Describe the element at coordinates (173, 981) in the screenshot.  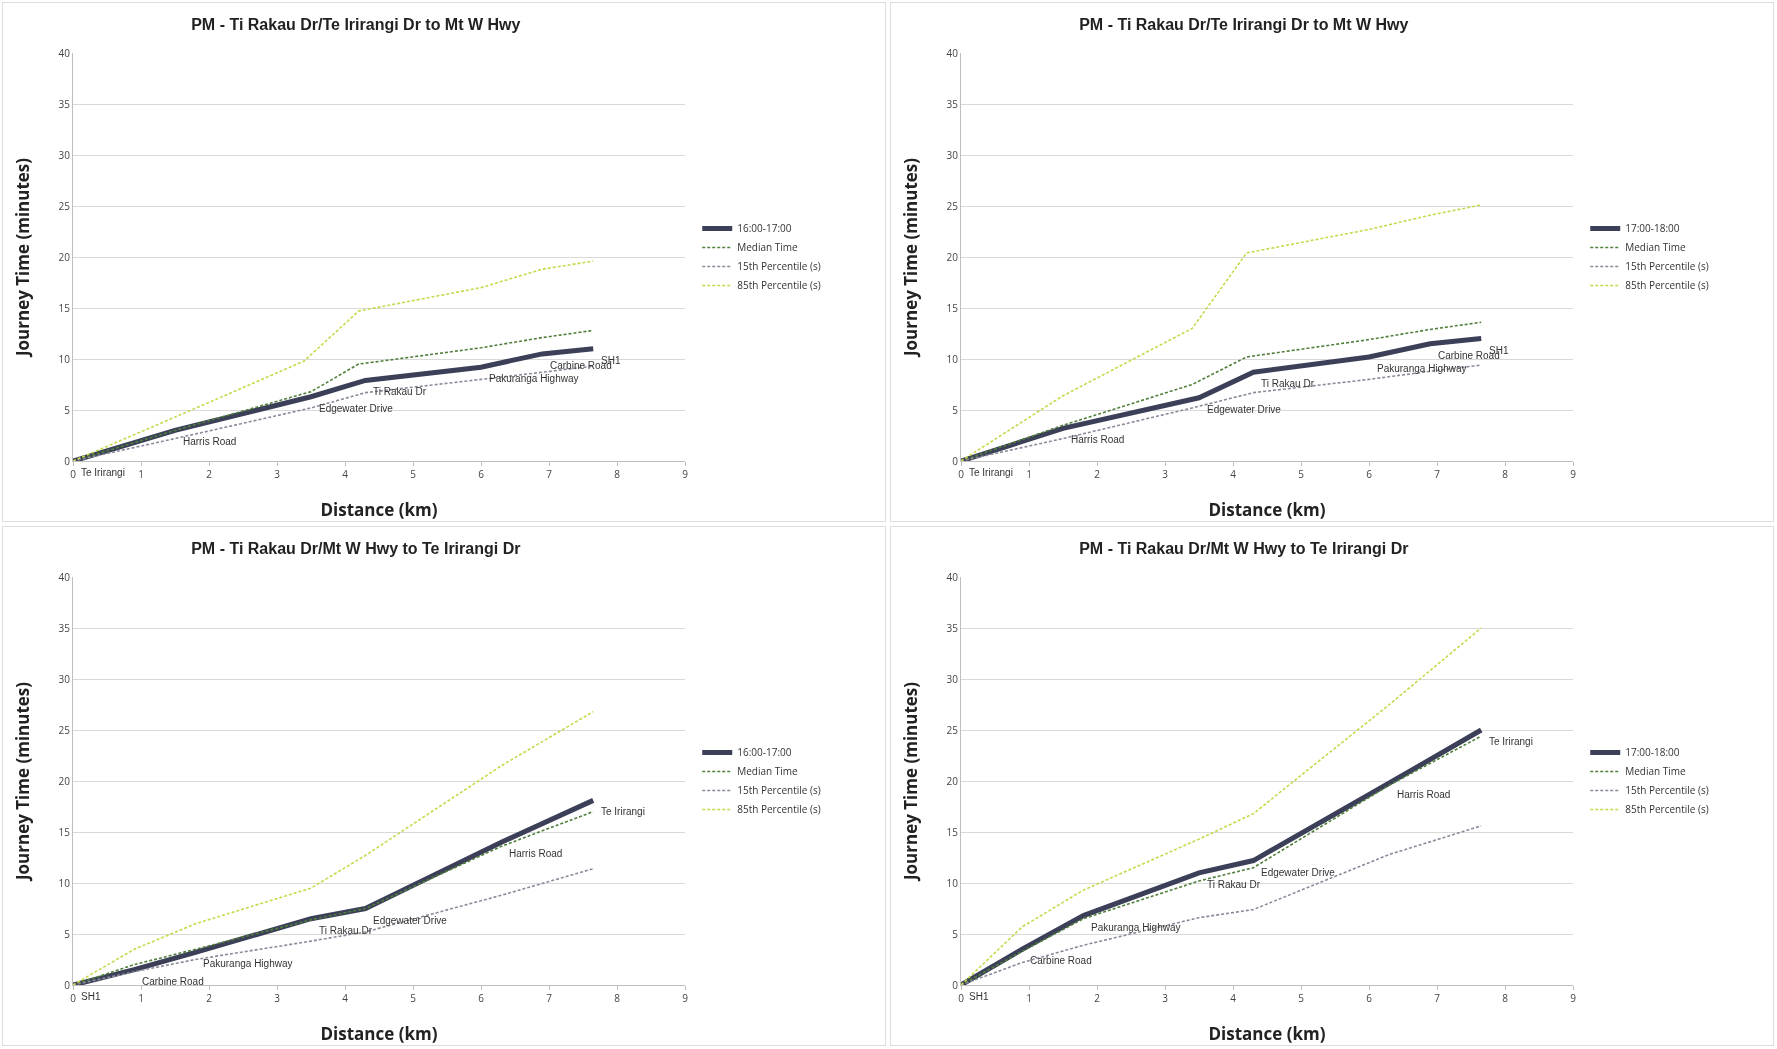
I see `annotation: Carbine Road` at that location.